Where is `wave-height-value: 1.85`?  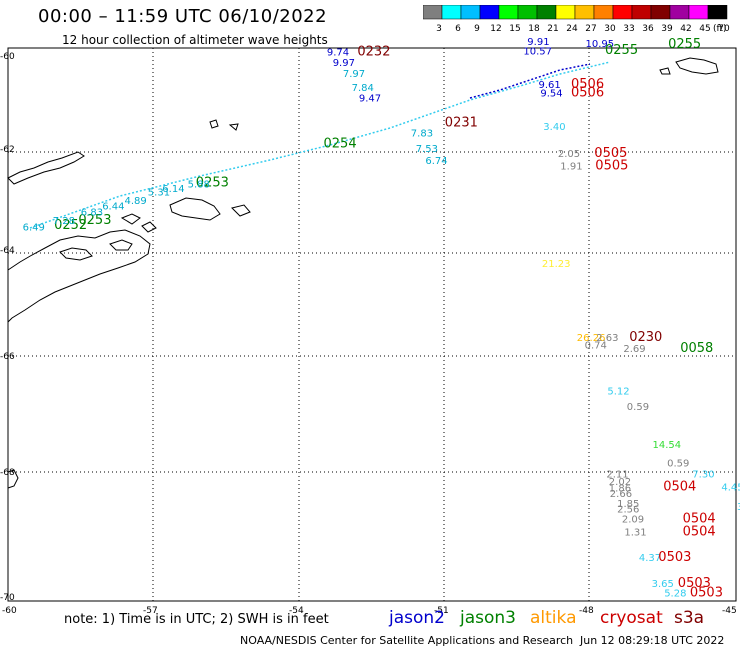
wave-height-value: 1.85 is located at coordinates (628, 504).